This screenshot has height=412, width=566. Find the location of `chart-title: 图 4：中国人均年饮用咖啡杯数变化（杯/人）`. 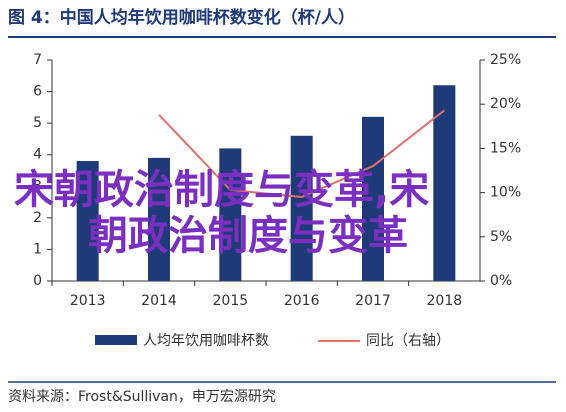

chart-title: 图 4：中国人均年饮用咖啡杯数变化（杯/人） is located at coordinates (181, 17).